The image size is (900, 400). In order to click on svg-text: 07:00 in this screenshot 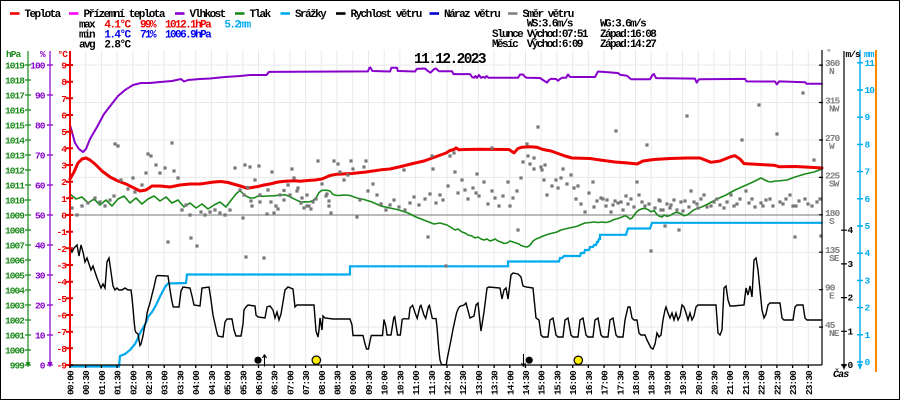, I will do `click(290, 382)`.